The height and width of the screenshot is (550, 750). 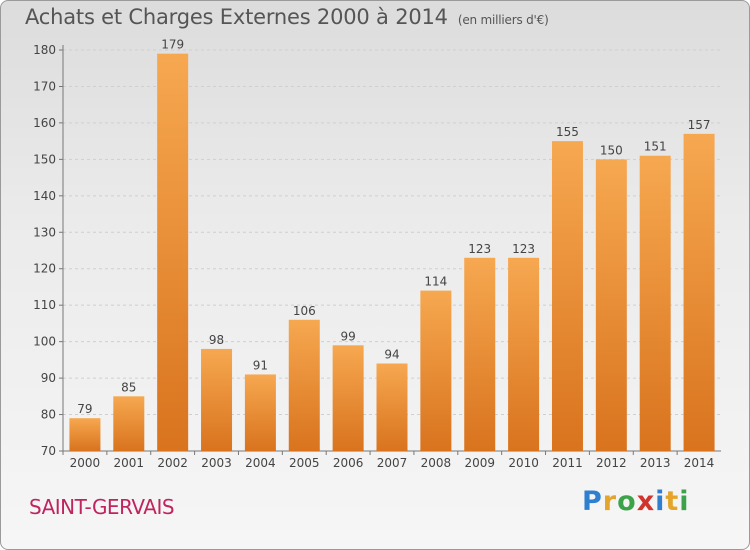 What do you see at coordinates (699, 463) in the screenshot?
I see `x-tick-label: 2014` at bounding box center [699, 463].